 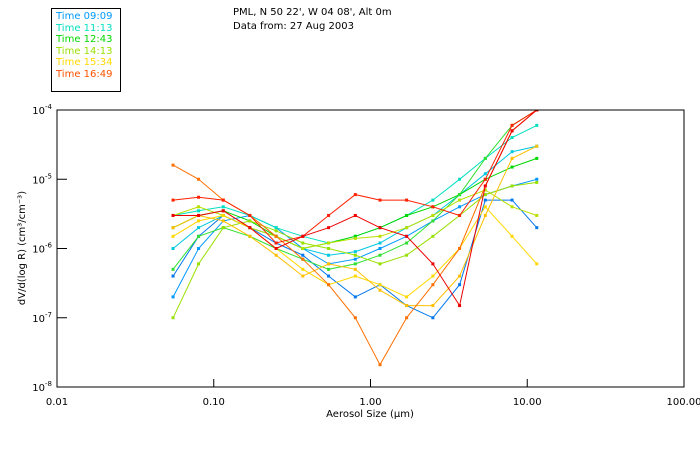 I want to click on y-tick-label: 10⁻⁶, so click(x=42, y=249).